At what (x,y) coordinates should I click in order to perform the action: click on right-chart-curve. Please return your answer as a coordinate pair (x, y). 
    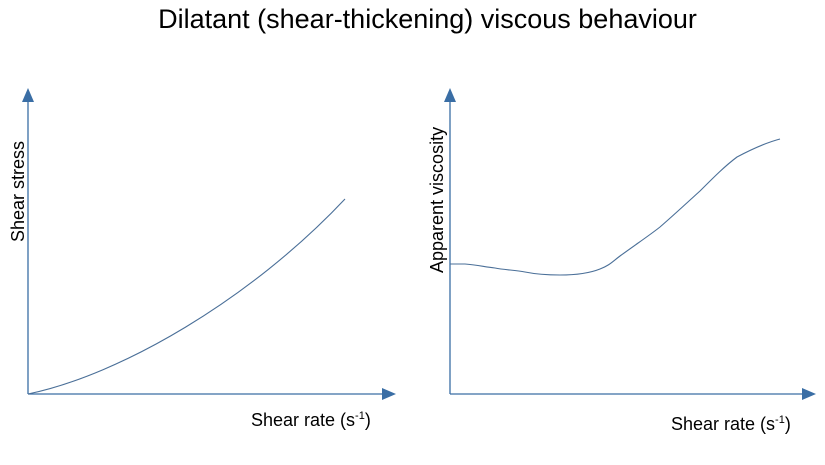
    Looking at the image, I should click on (615, 207).